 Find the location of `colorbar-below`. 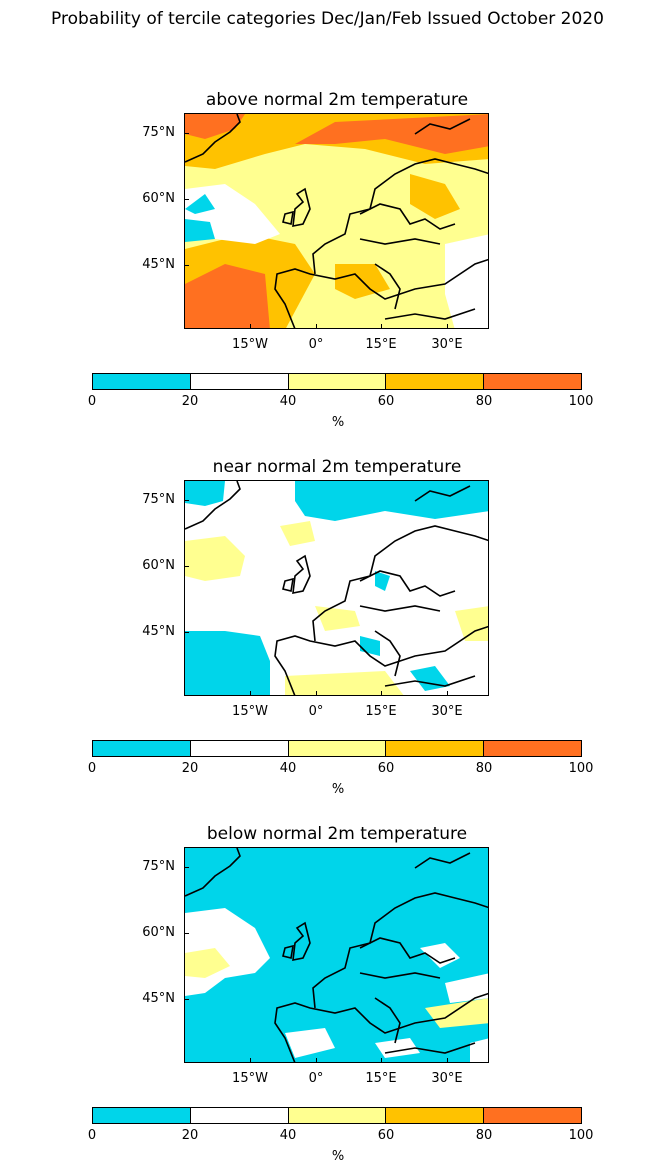

colorbar-below is located at coordinates (337, 1115).